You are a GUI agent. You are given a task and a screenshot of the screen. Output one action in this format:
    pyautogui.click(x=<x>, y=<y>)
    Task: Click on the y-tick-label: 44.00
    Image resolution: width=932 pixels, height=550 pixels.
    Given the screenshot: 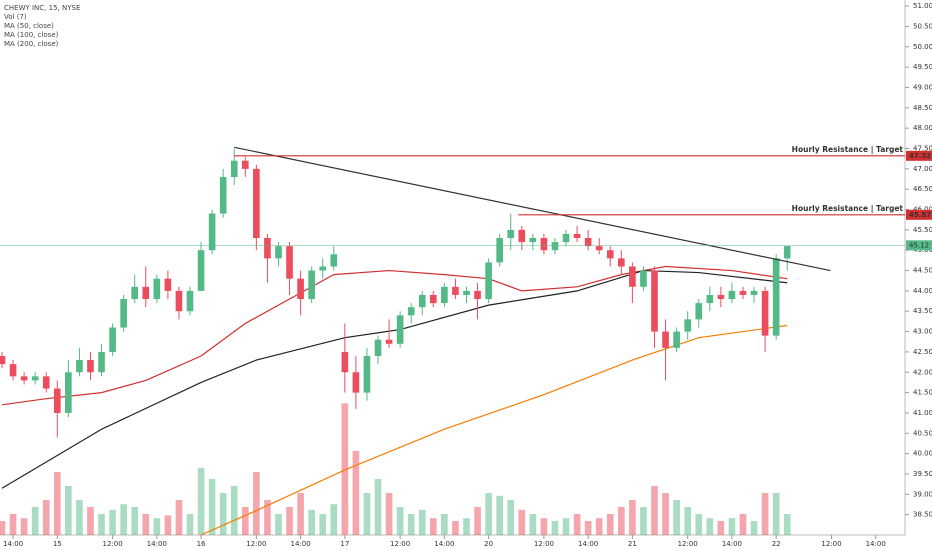 What is the action you would take?
    pyautogui.click(x=922, y=291)
    